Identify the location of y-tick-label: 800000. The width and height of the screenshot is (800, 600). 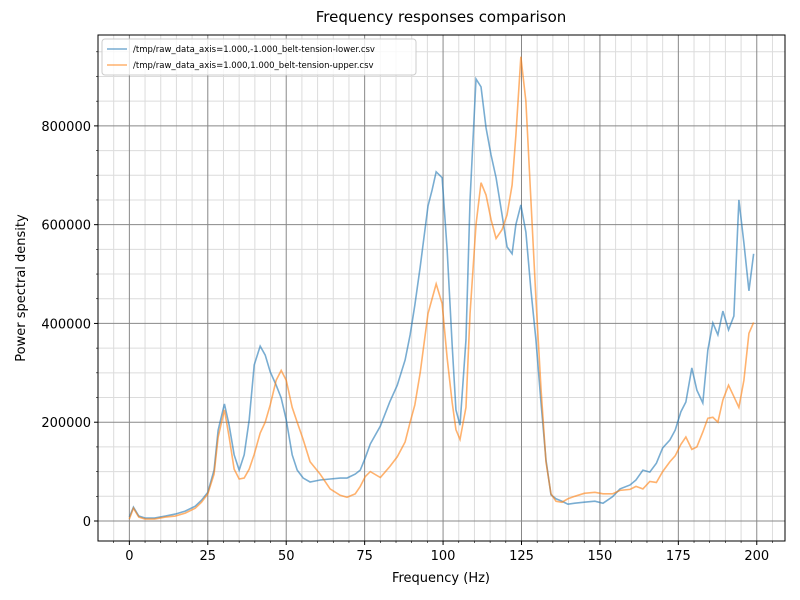
(66, 127).